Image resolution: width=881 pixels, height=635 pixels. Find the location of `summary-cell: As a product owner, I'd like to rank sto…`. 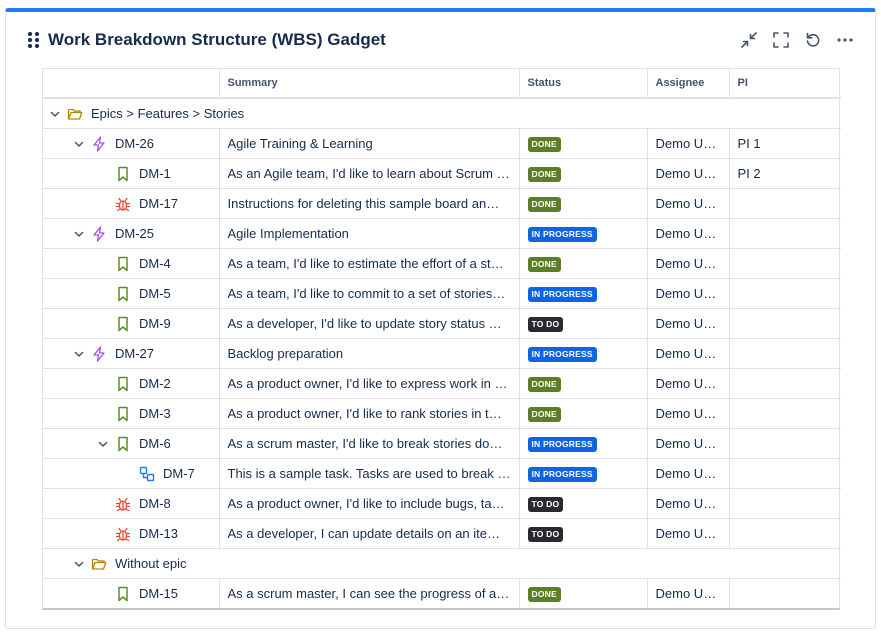

summary-cell: As a product owner, I'd like to rank sto… is located at coordinates (369, 413).